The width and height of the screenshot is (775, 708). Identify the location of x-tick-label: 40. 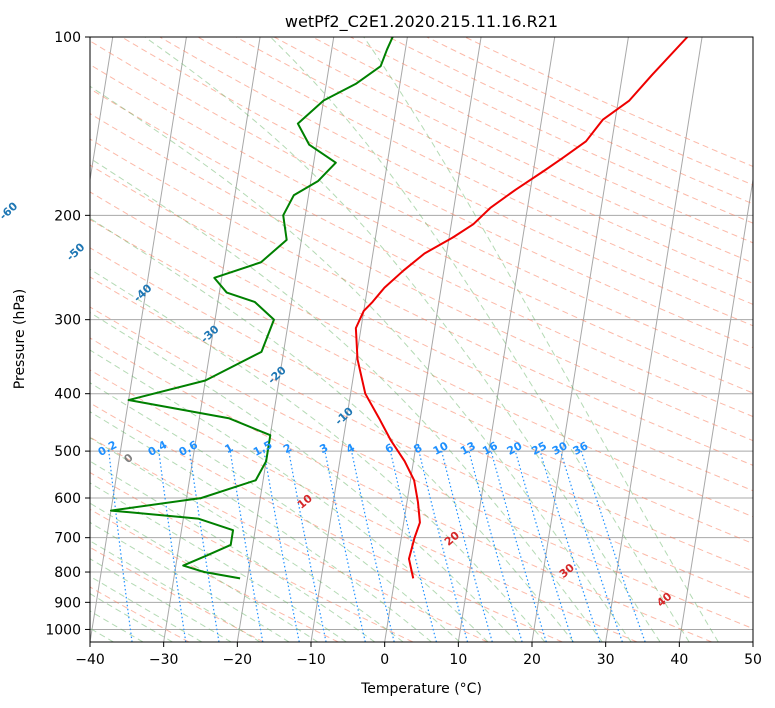
(679, 660).